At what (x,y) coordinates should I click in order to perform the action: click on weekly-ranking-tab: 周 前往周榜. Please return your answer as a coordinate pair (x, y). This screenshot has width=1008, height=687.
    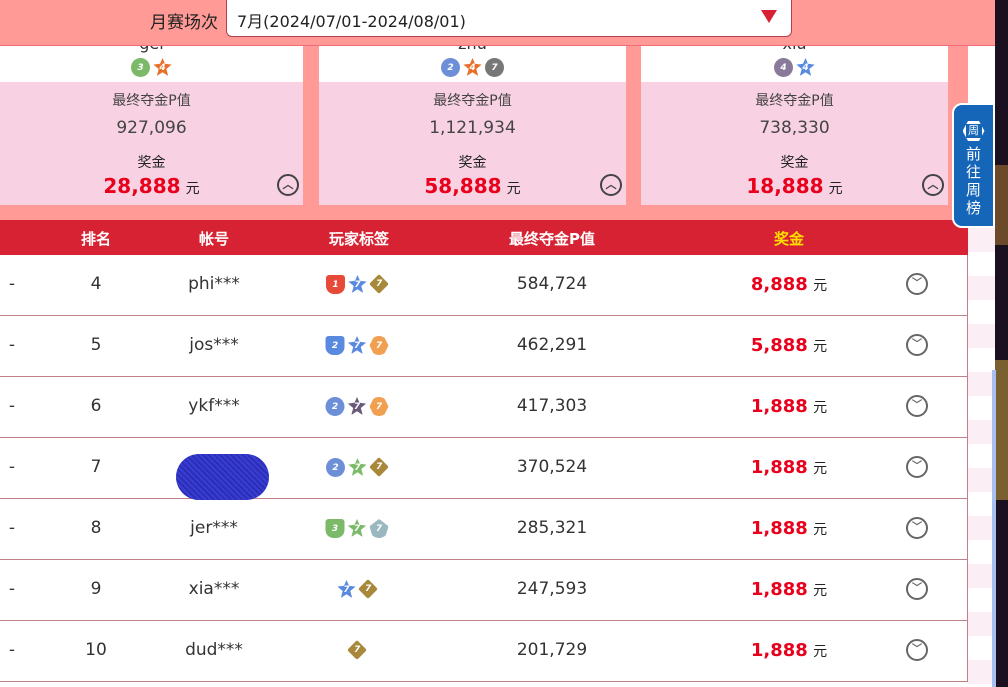
    Looking at the image, I should click on (973, 165).